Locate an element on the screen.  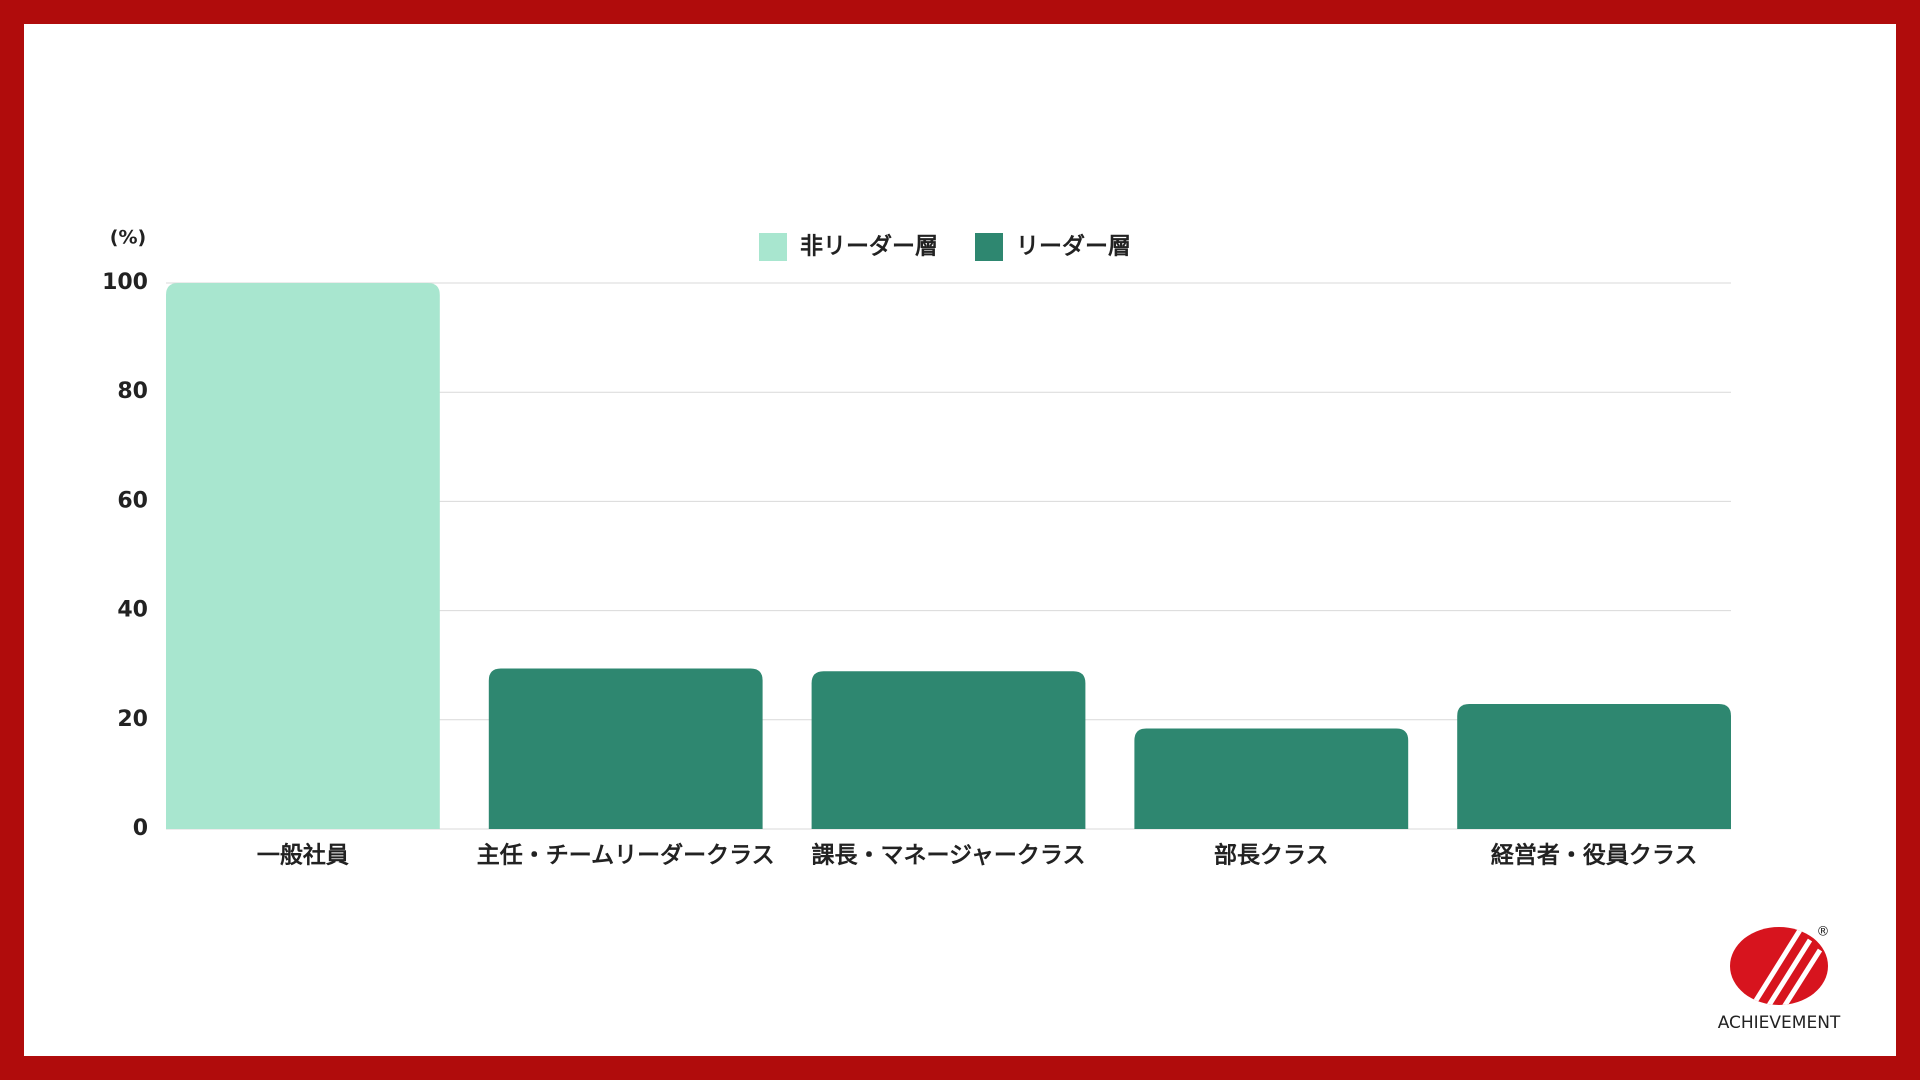
y-tick-label: 40 is located at coordinates (132, 610).